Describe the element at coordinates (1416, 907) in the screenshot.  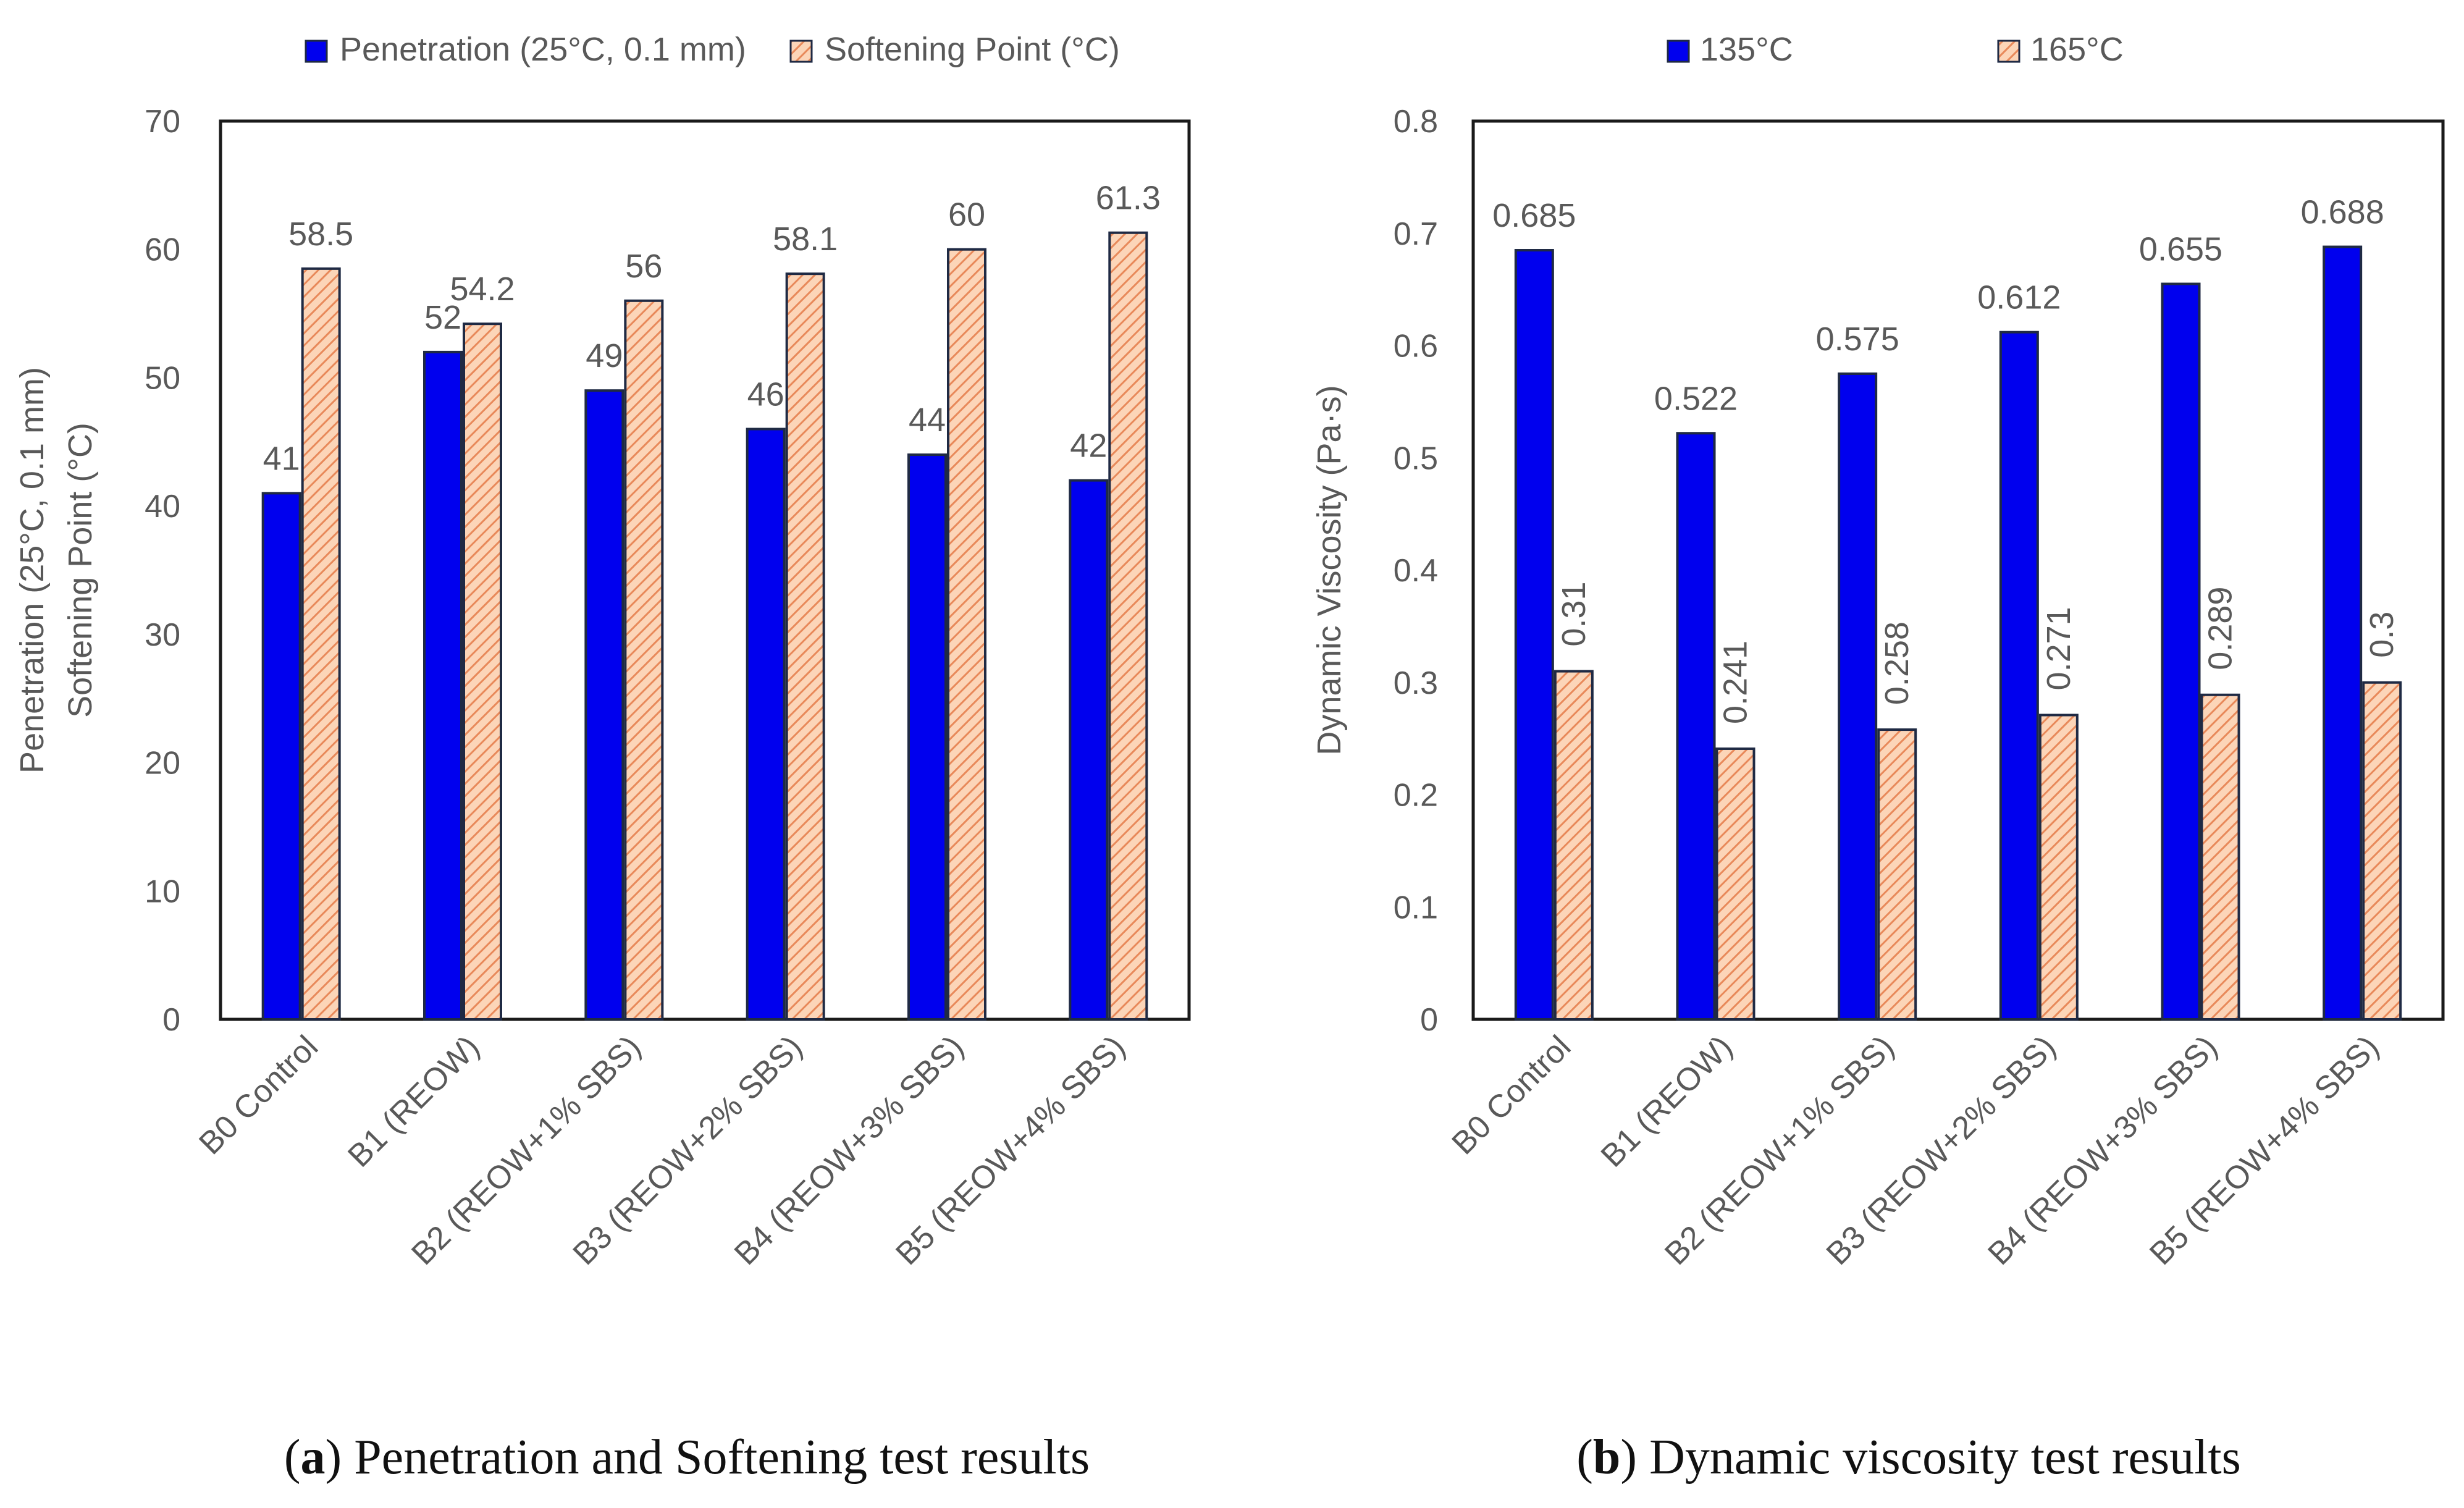
I see `y-tick-label: 0.1` at that location.